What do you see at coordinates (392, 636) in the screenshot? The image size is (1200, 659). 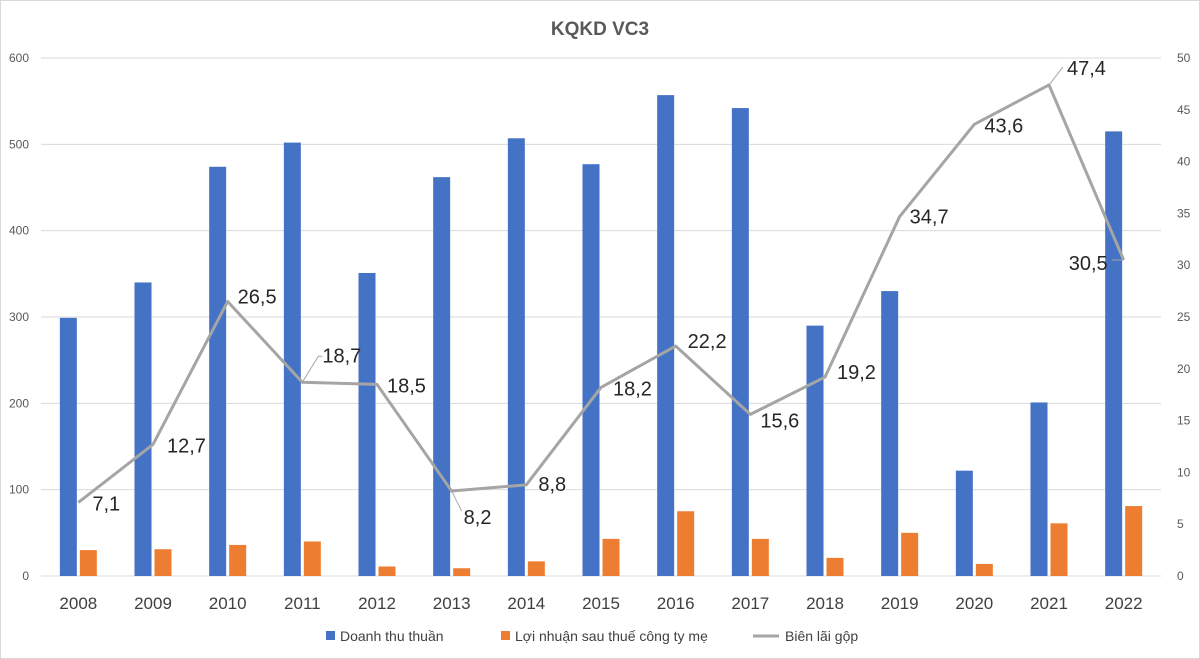 I see `legend-label: Doanh thu thuần` at bounding box center [392, 636].